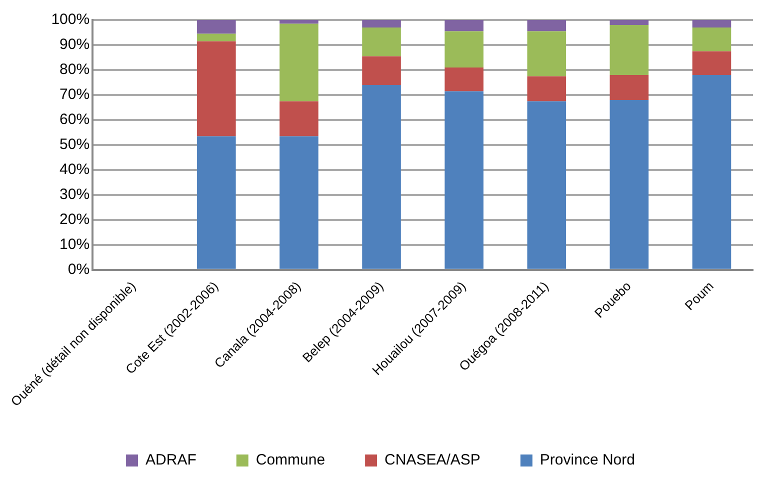 The height and width of the screenshot is (486, 771). Describe the element at coordinates (75, 95) in the screenshot. I see `y-tick-label: 70%` at that location.